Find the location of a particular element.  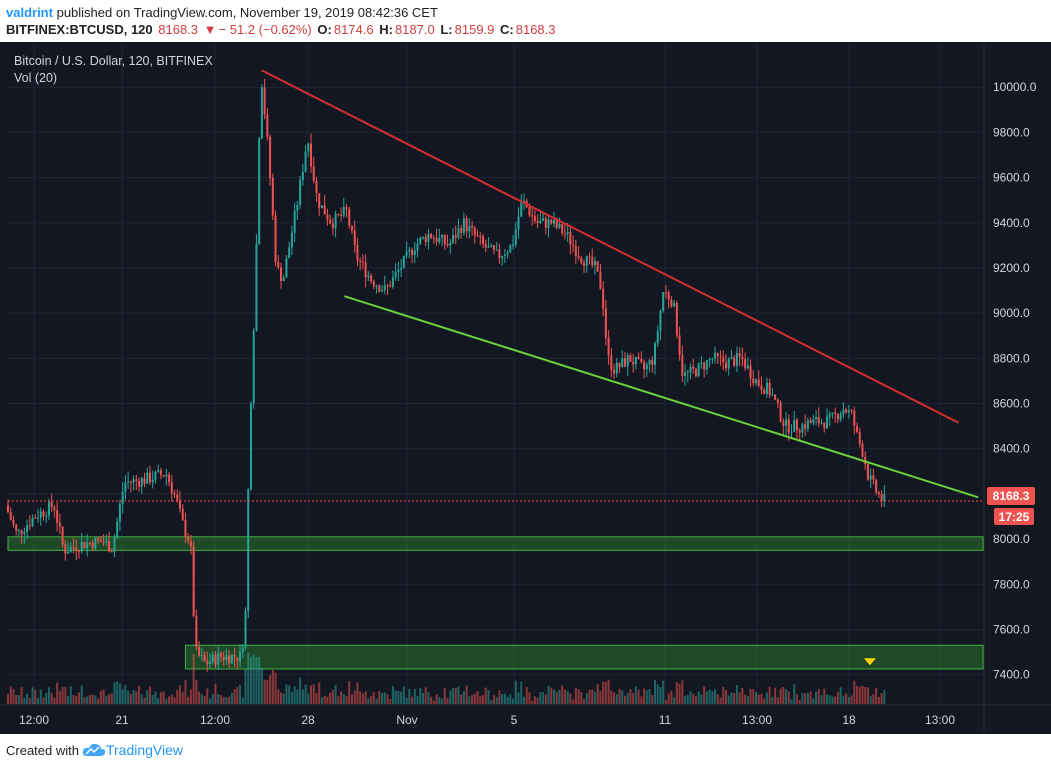

y-tick-label: 9200.0 is located at coordinates (1011, 268).